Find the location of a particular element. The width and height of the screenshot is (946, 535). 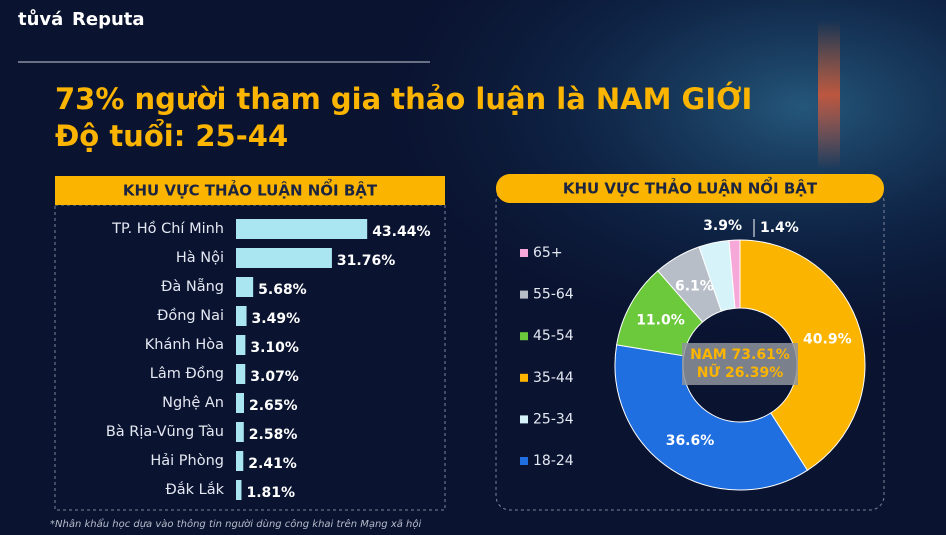

legend-label: 18-24 is located at coordinates (553, 461).